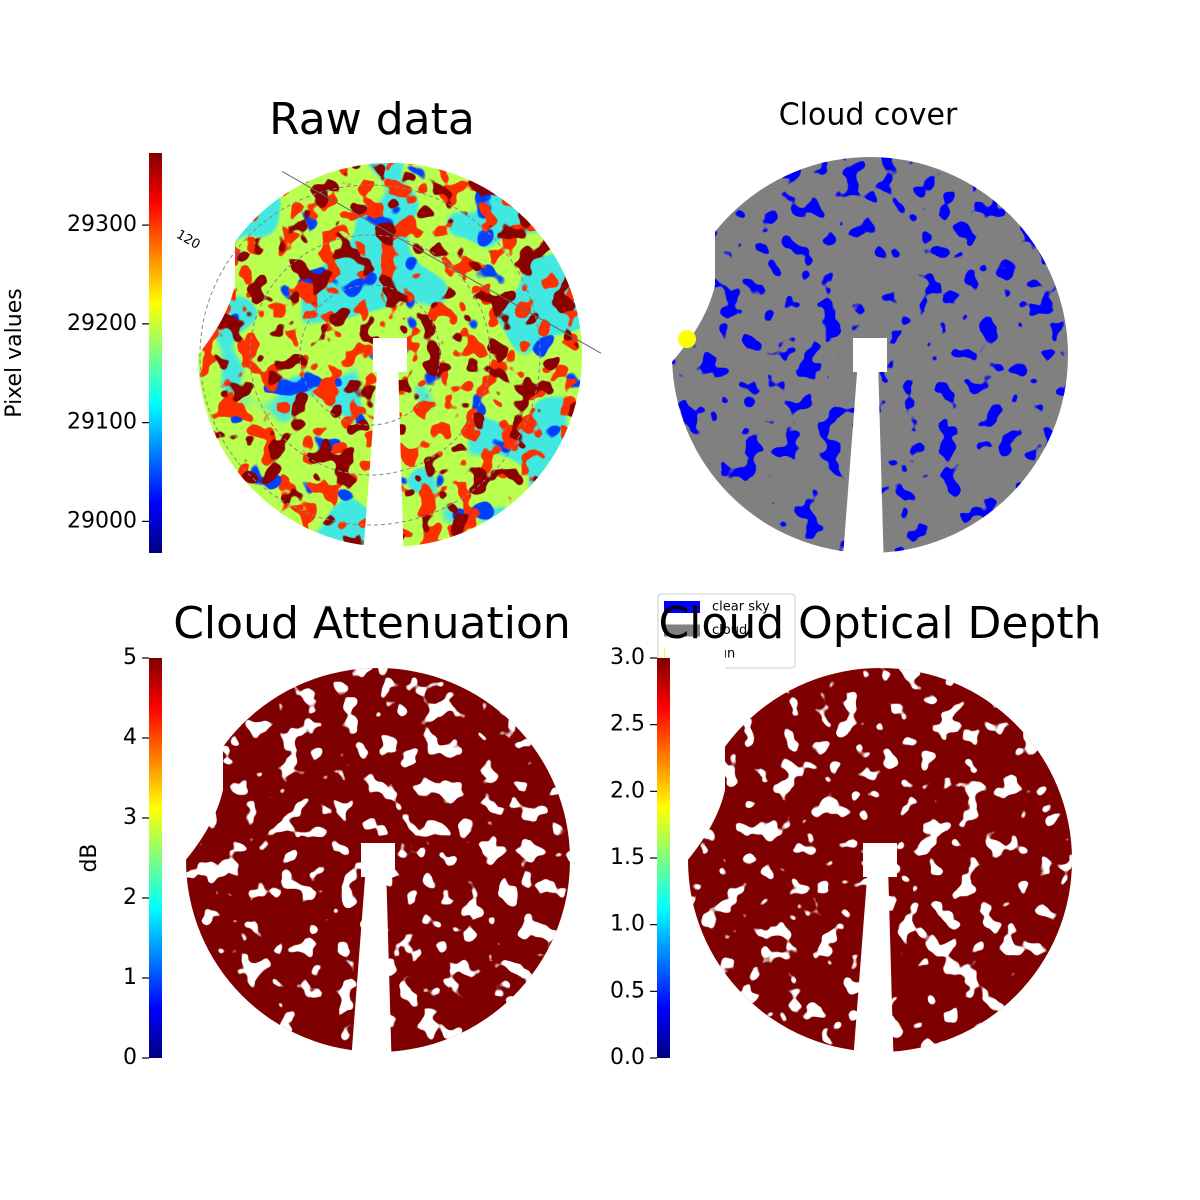 Image resolution: width=1200 pixels, height=1200 pixels. I want to click on sun, so click(687, 339).